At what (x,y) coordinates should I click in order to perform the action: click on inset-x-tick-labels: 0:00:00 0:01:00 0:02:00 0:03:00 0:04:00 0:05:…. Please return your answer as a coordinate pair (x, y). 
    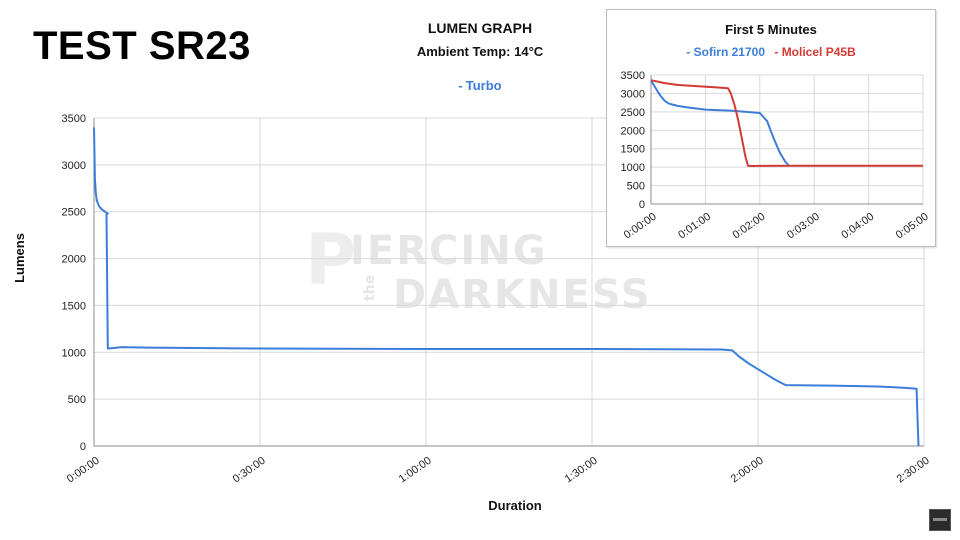
    Looking at the image, I should click on (776, 226).